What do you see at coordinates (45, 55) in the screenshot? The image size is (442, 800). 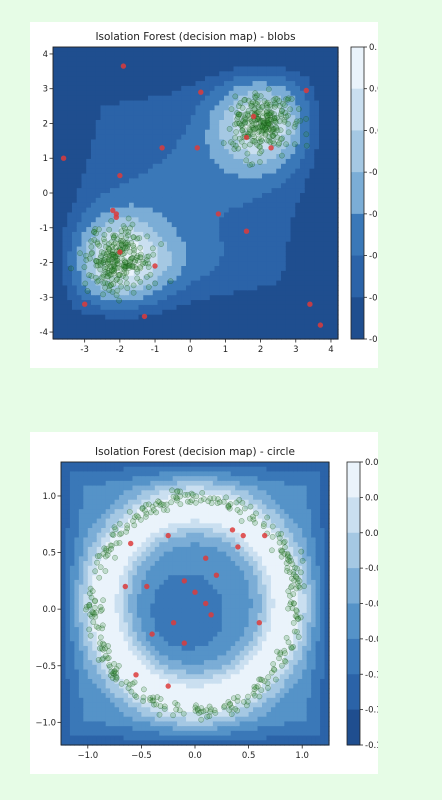 I see `y-tick-label: 4` at bounding box center [45, 55].